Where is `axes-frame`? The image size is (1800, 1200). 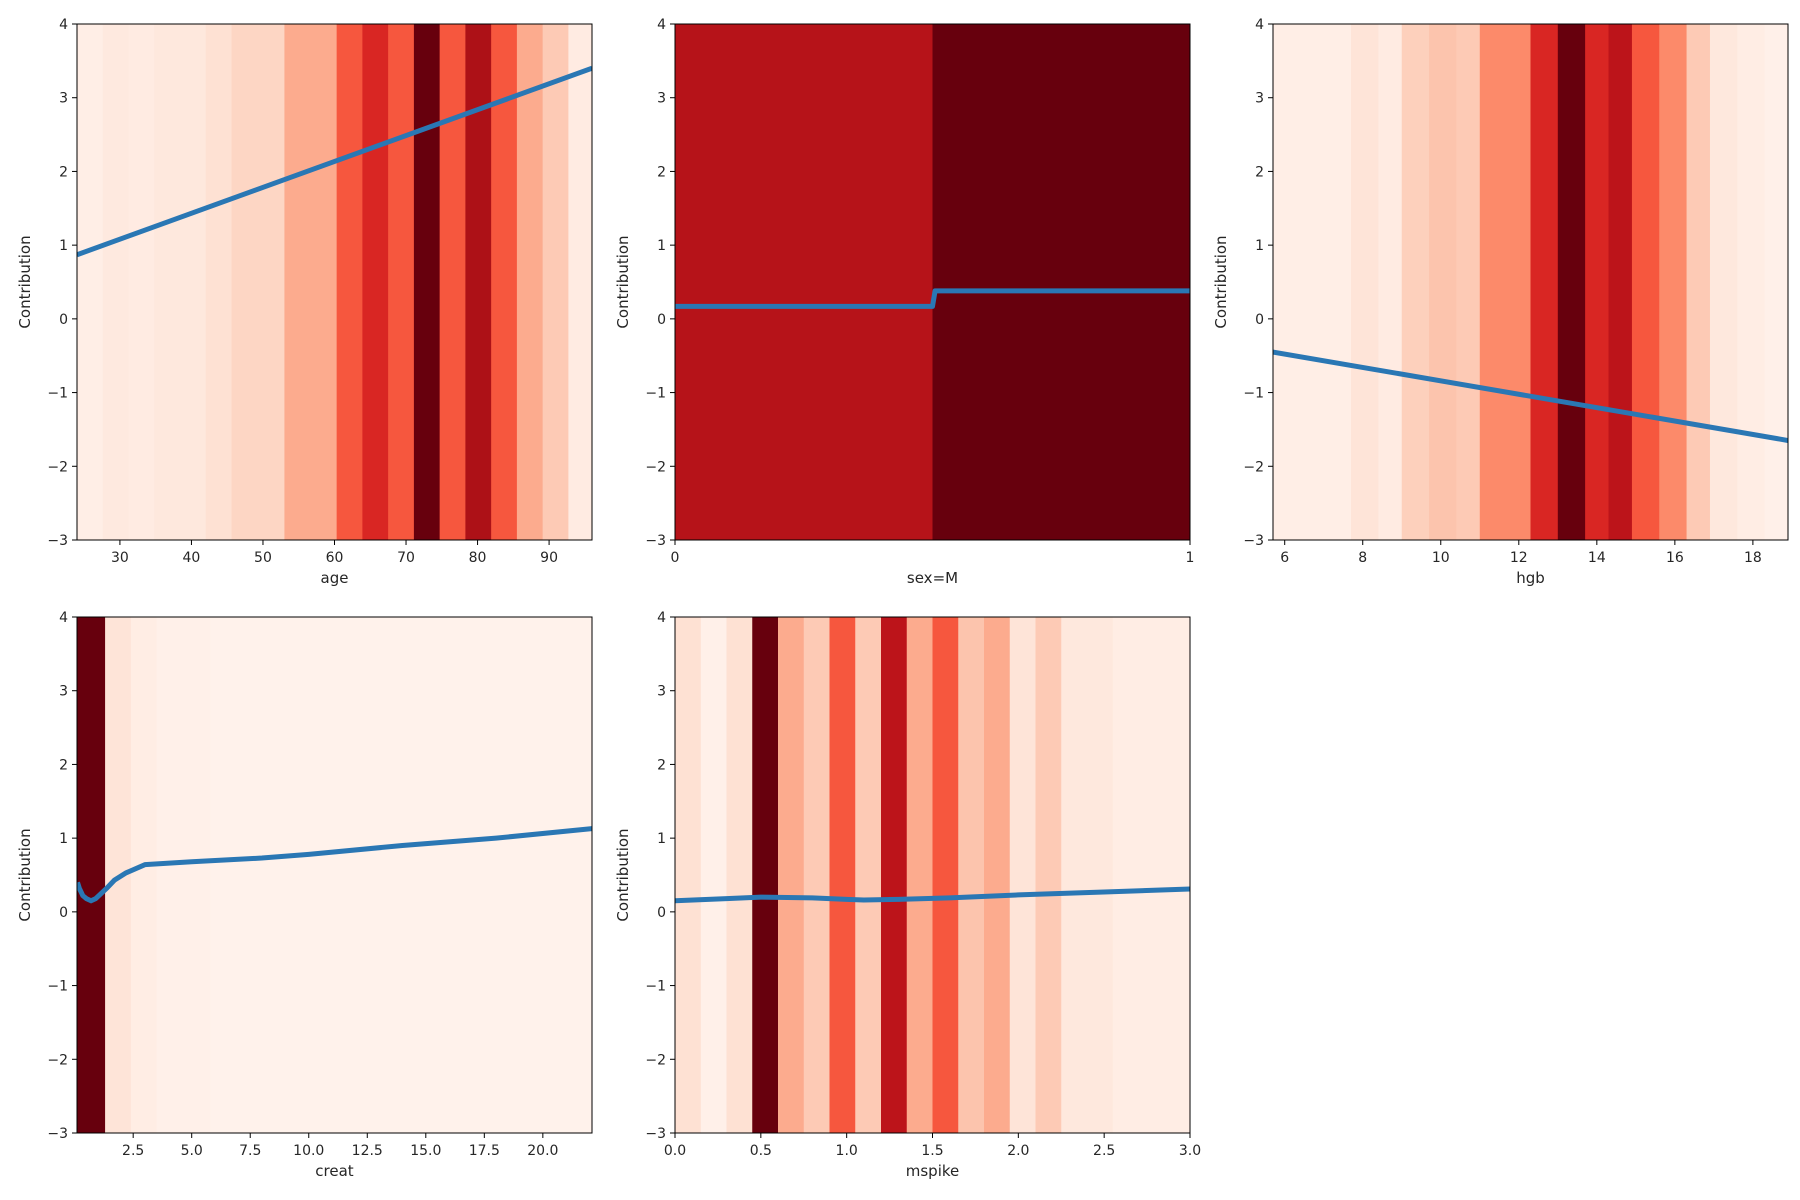 axes-frame is located at coordinates (334, 875).